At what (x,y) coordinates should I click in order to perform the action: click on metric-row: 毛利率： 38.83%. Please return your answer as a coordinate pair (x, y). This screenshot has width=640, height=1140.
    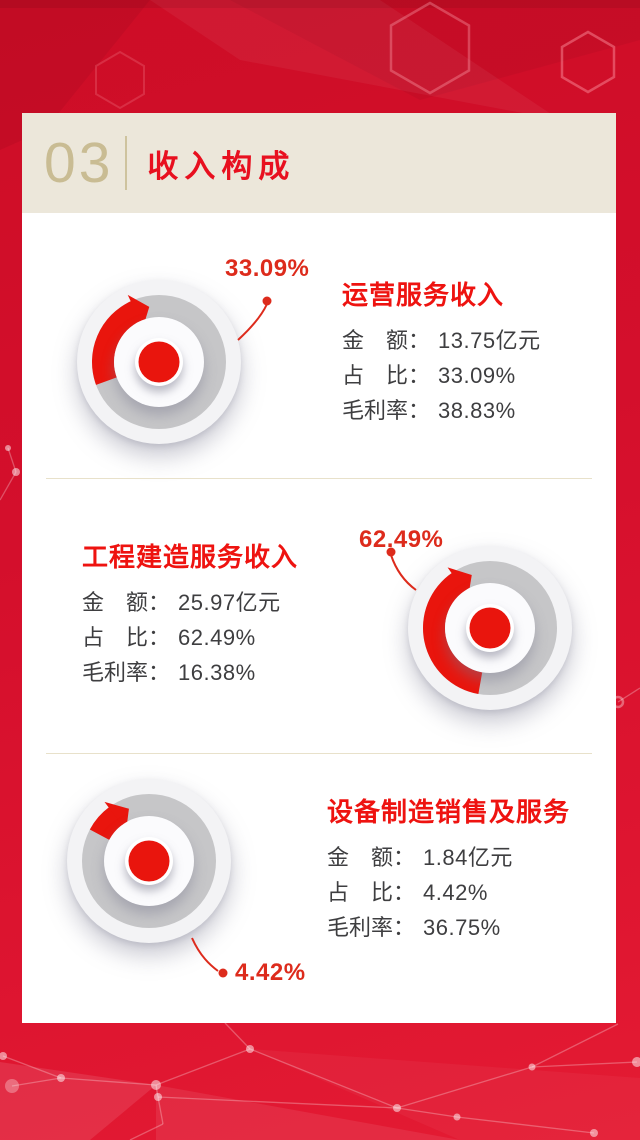
    Looking at the image, I should click on (441, 410).